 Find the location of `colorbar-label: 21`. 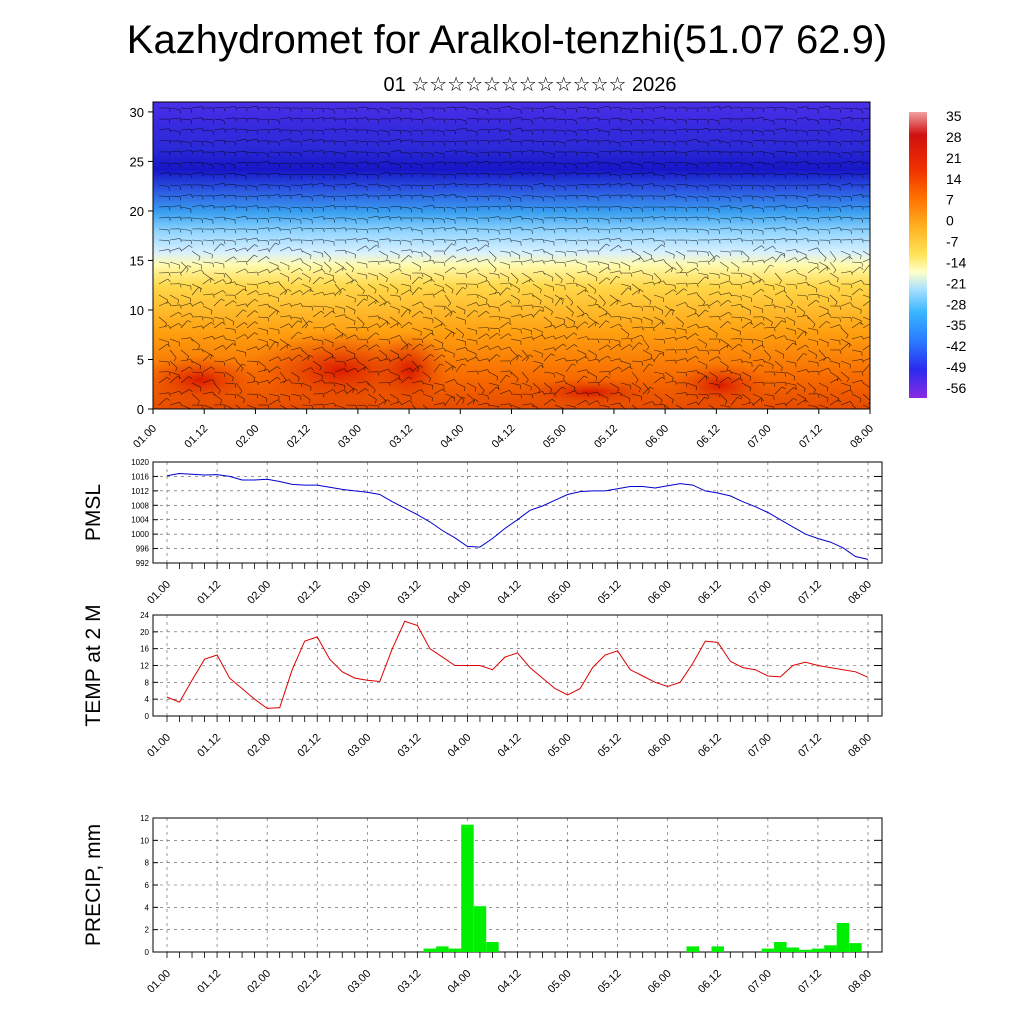

colorbar-label: 21 is located at coordinates (954, 158).